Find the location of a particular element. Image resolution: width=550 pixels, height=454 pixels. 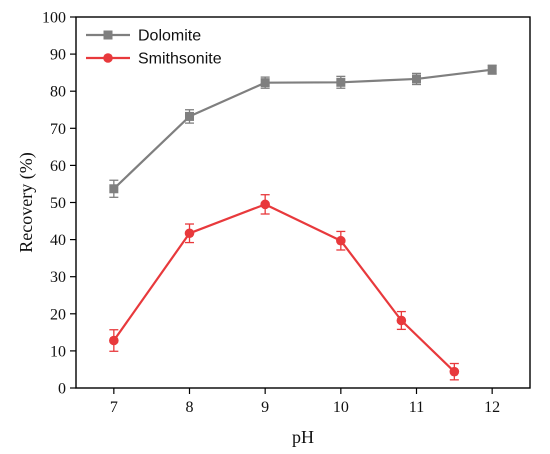

y-tick-label: 50 is located at coordinates (58, 203).